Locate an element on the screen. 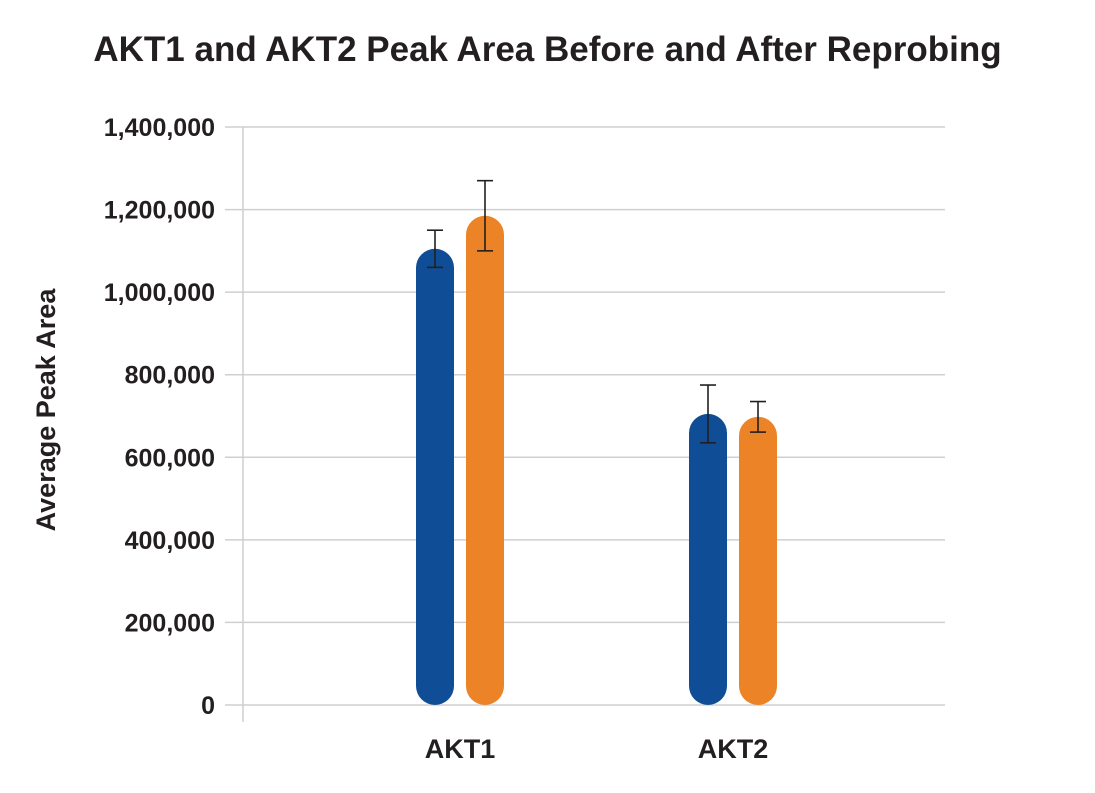 The width and height of the screenshot is (1095, 793). y-tick-label: 0 is located at coordinates (208, 706).